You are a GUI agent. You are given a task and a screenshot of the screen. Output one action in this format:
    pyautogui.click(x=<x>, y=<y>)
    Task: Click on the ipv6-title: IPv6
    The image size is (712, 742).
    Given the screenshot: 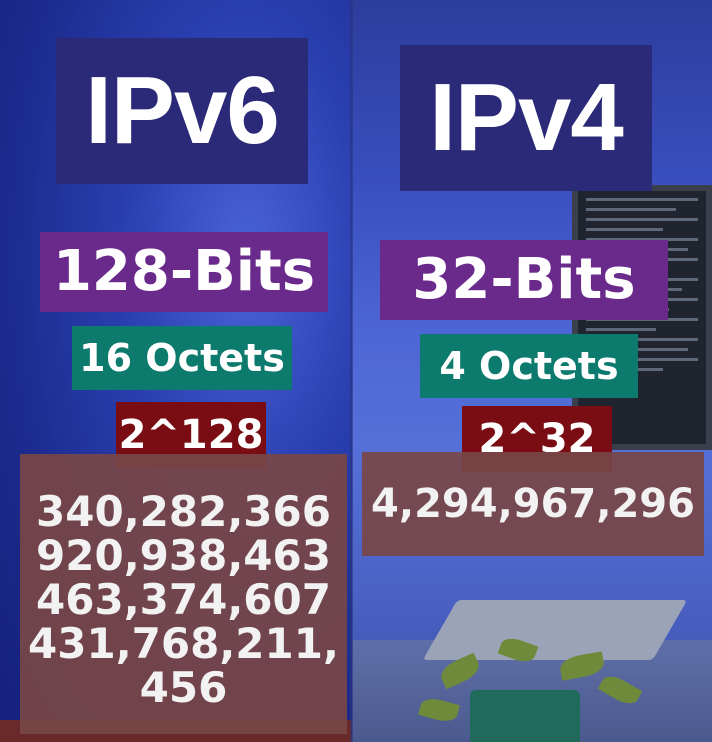 What is the action you would take?
    pyautogui.click(x=182, y=111)
    